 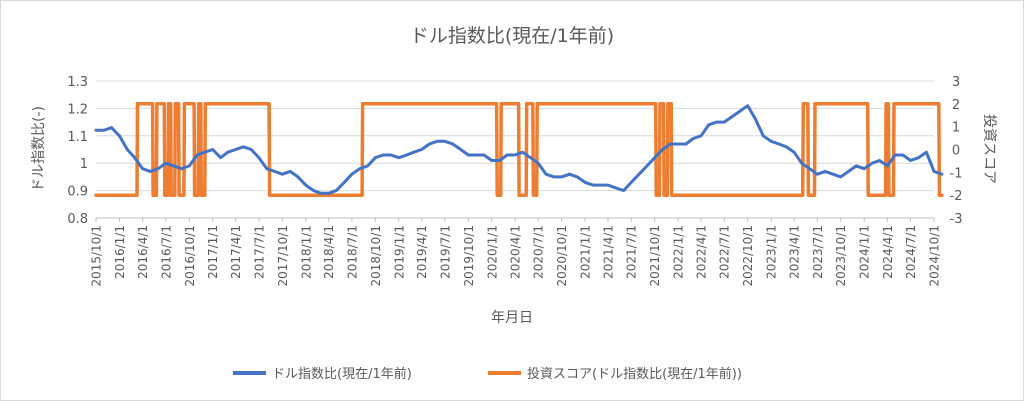 I want to click on x-tick-label: 2020/4/1, so click(x=516, y=252).